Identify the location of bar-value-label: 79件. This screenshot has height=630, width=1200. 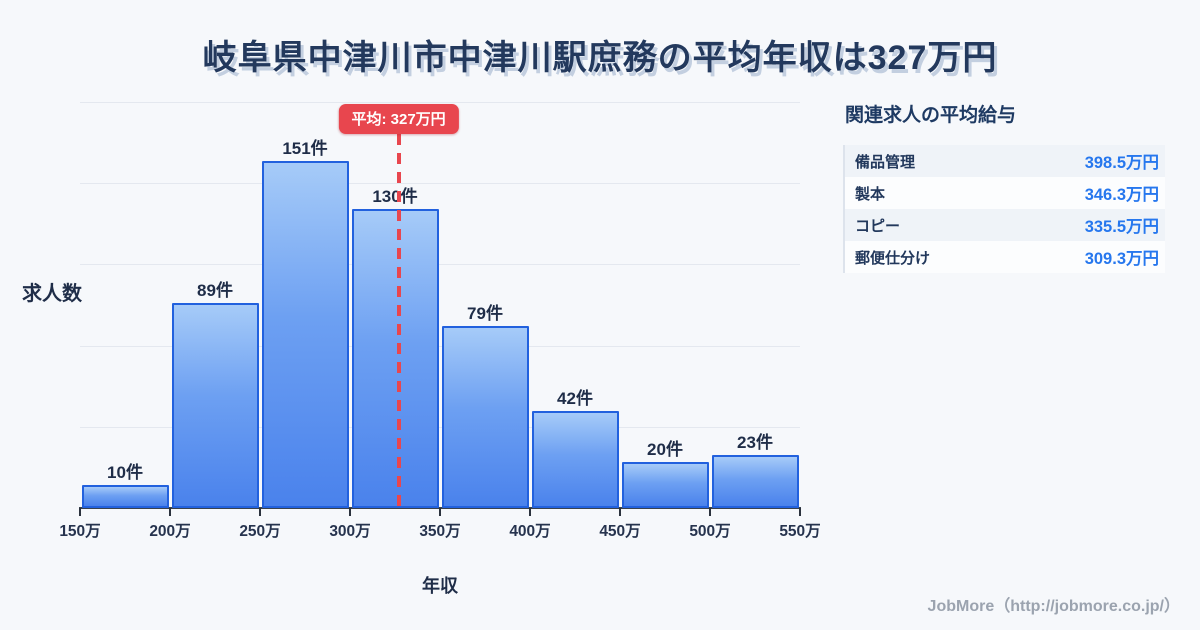
(485, 314).